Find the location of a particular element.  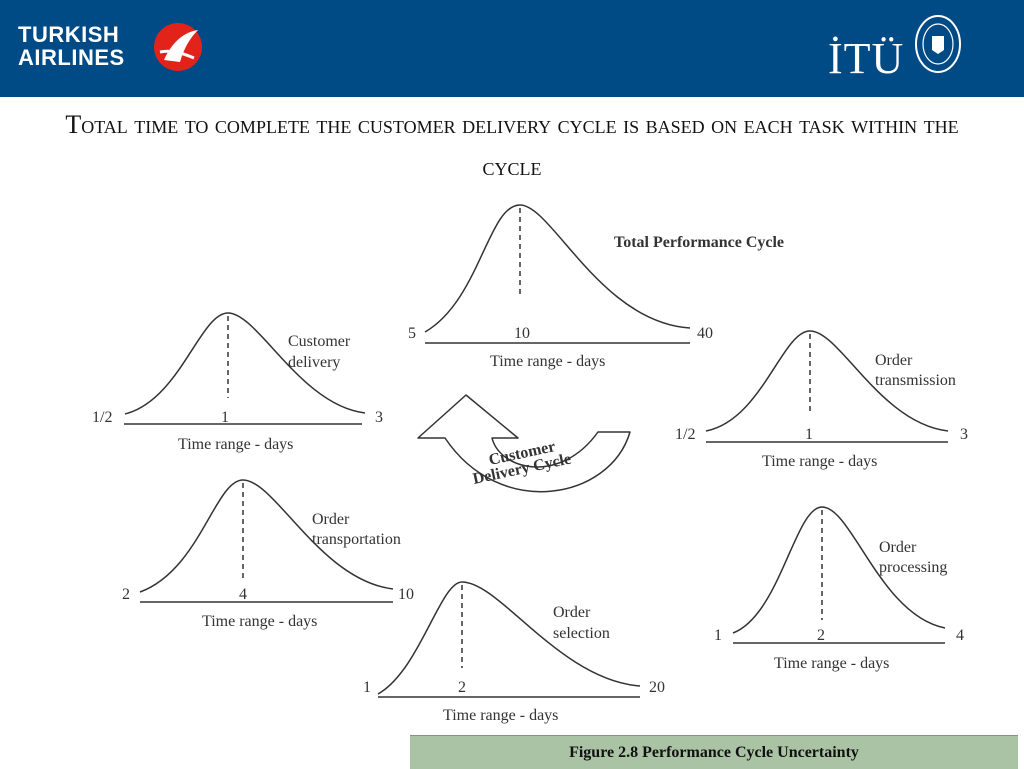

cycle-order-transmission-min: 1/2 is located at coordinates (685, 434).